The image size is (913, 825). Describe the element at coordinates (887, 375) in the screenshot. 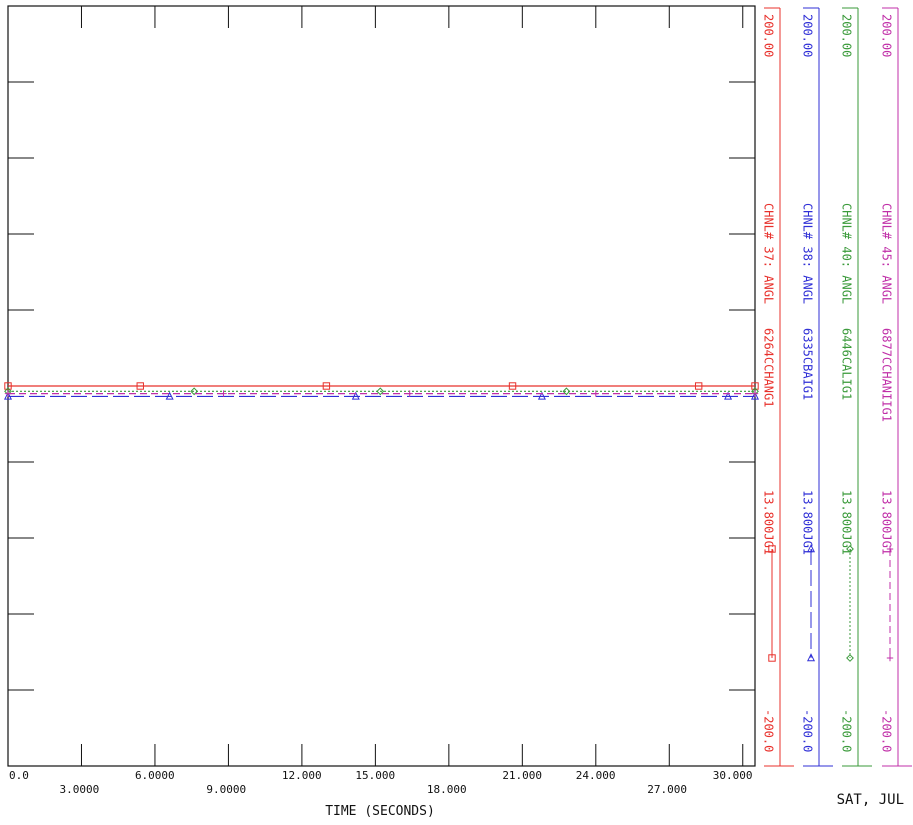

I see `channel-id: 6877CCHANIIG1` at that location.